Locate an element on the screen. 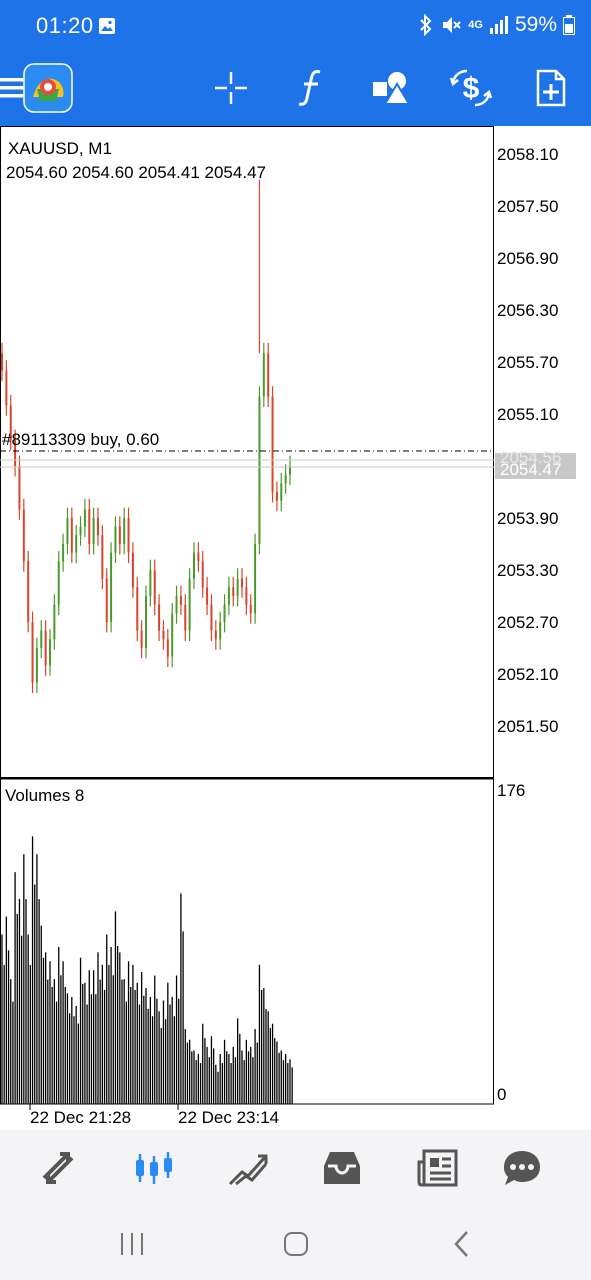 The width and height of the screenshot is (591, 1280). order-label: #89113309 buy, 0.60 is located at coordinates (80, 439).